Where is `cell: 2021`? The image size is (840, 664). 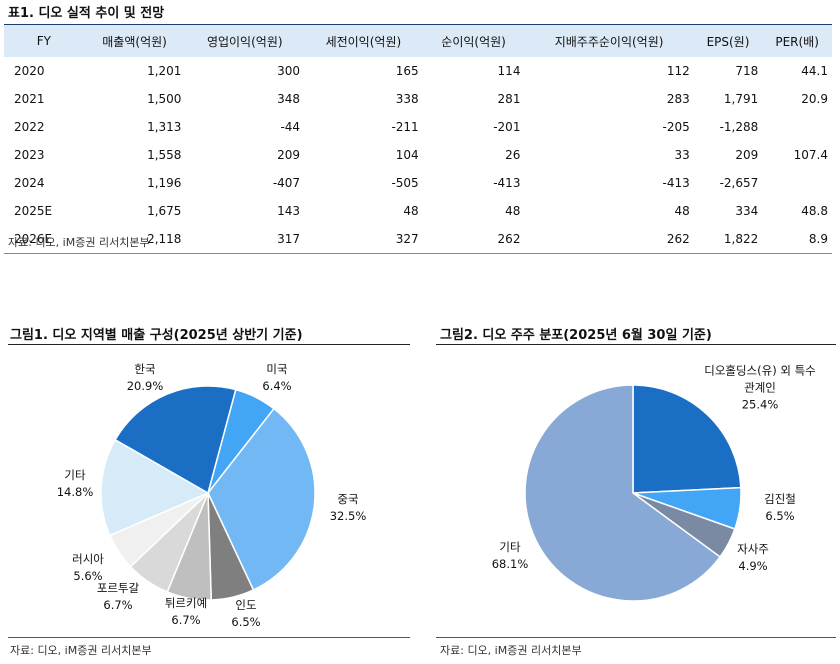 cell: 2021 is located at coordinates (29, 99).